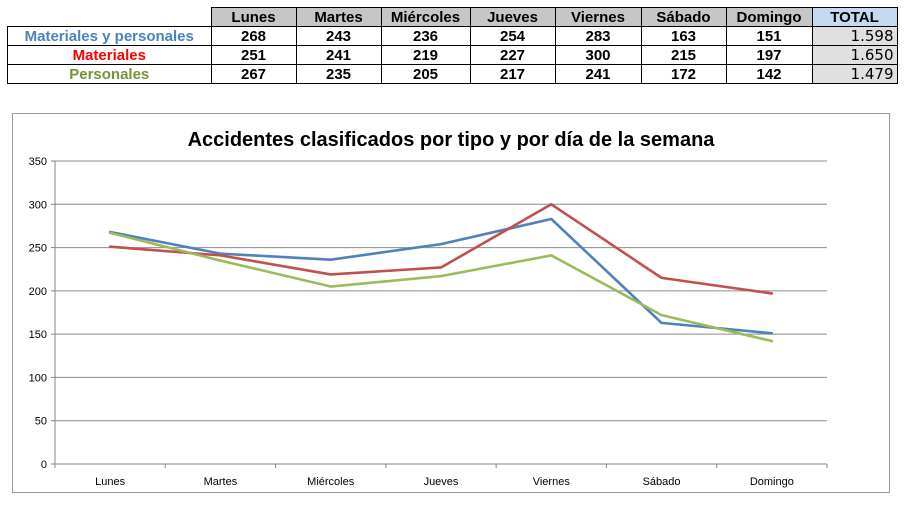 The width and height of the screenshot is (904, 508). What do you see at coordinates (598, 17) in the screenshot?
I see `header-viernes: Viernes` at bounding box center [598, 17].